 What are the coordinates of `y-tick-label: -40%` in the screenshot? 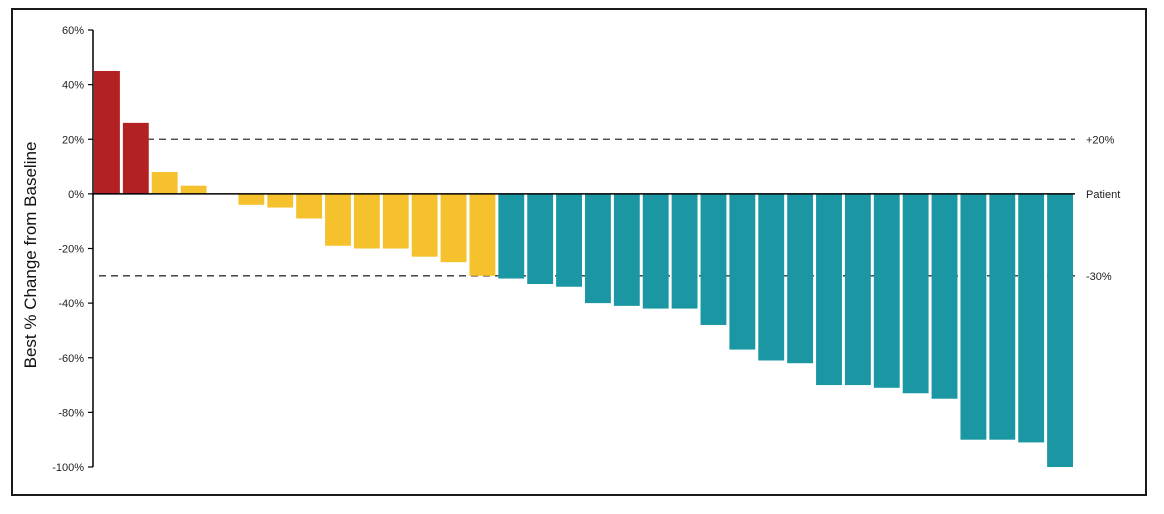 It's located at (71, 304).